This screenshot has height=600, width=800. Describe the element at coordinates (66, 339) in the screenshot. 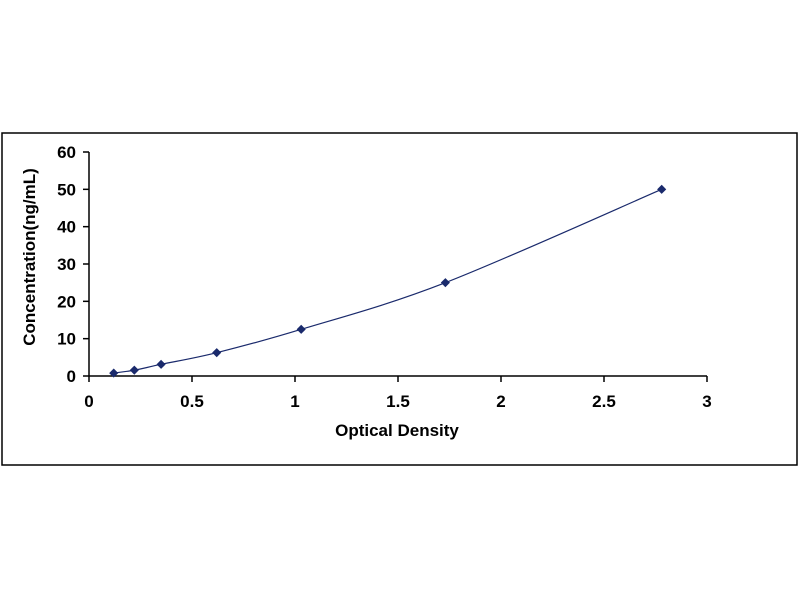

I see `y-tick-label: 10` at that location.